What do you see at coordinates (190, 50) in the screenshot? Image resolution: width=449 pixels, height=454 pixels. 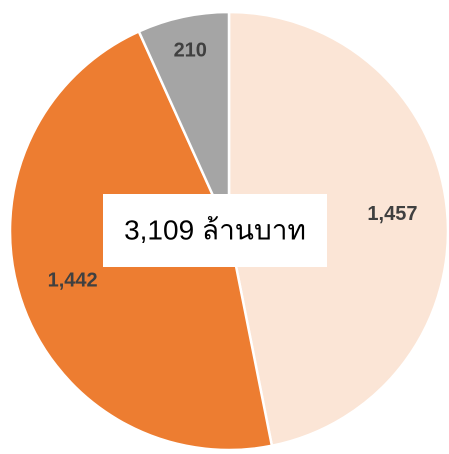 I see `data-label: 210` at bounding box center [190, 50].